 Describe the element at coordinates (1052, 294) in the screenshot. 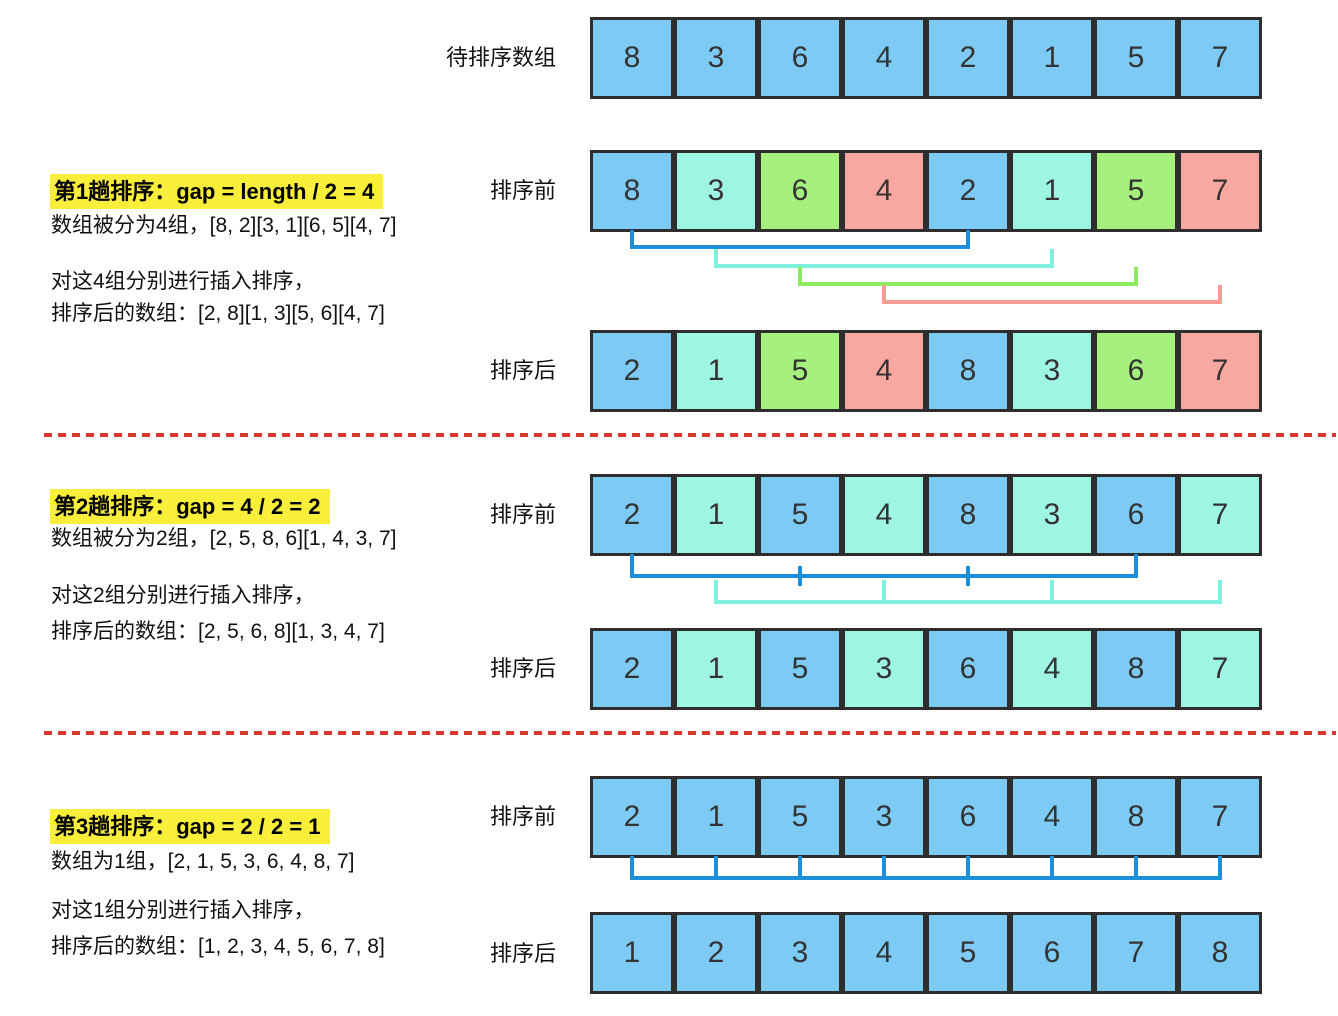

I see `gap-group-bracket-pink` at that location.